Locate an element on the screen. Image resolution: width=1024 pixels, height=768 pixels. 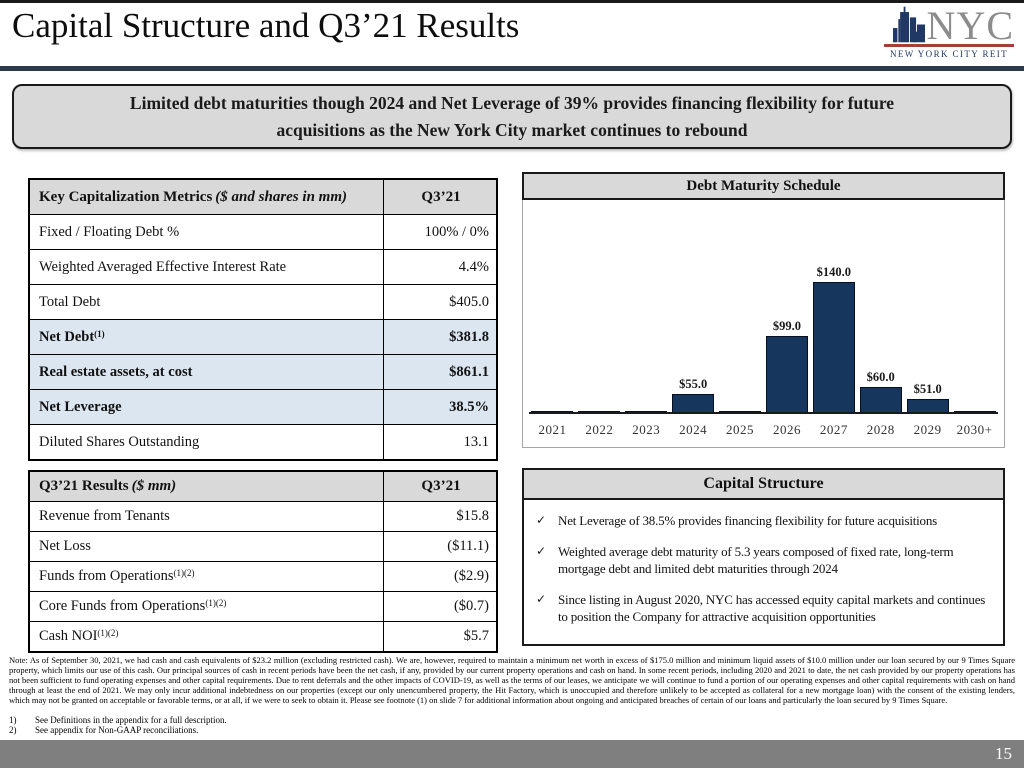
chart-title: Debt Maturity Schedule is located at coordinates (763, 186).